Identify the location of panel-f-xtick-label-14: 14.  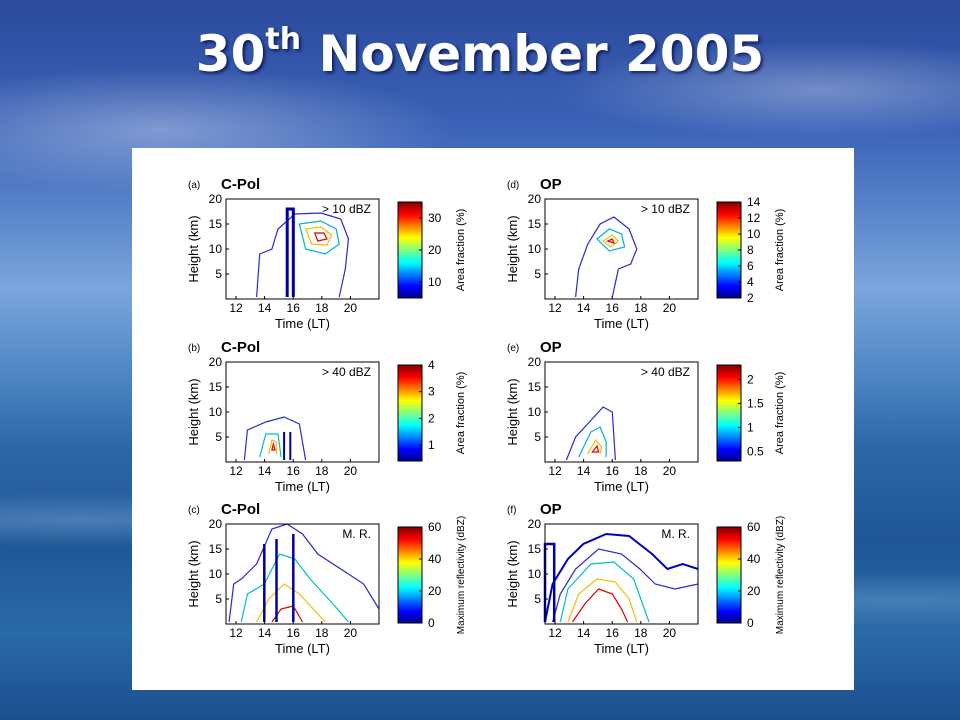
(584, 633).